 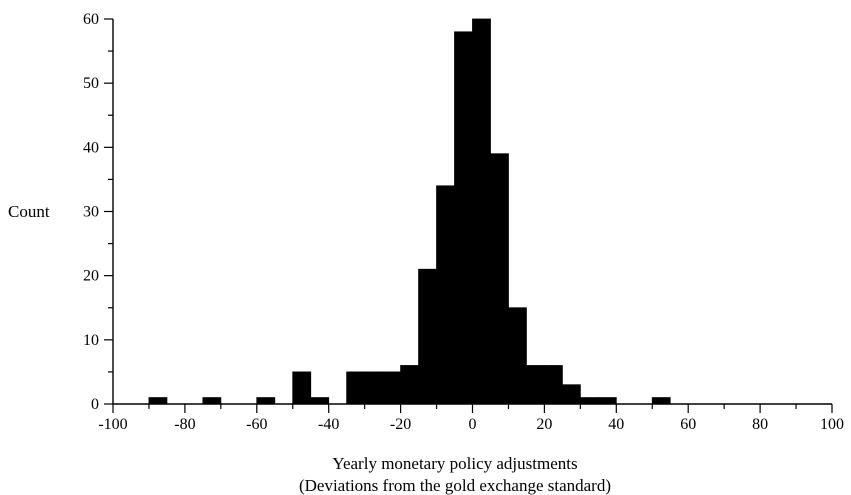 What do you see at coordinates (184, 424) in the screenshot?
I see `x-tick-label: -80` at bounding box center [184, 424].